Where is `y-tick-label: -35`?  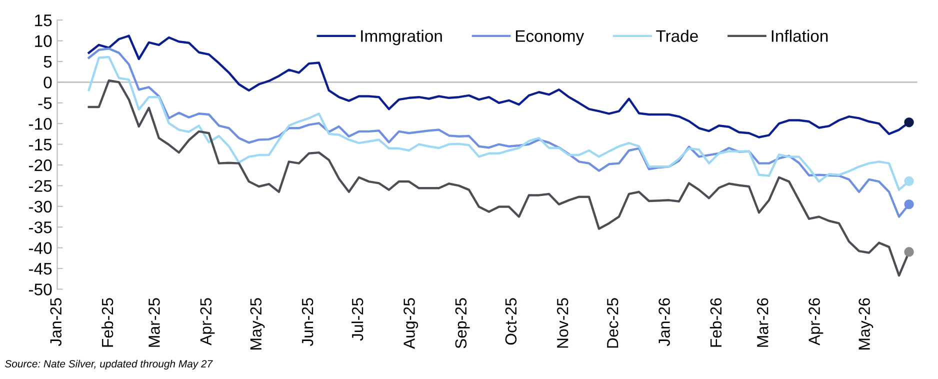
y-tick-label: -35 is located at coordinates (40, 227).